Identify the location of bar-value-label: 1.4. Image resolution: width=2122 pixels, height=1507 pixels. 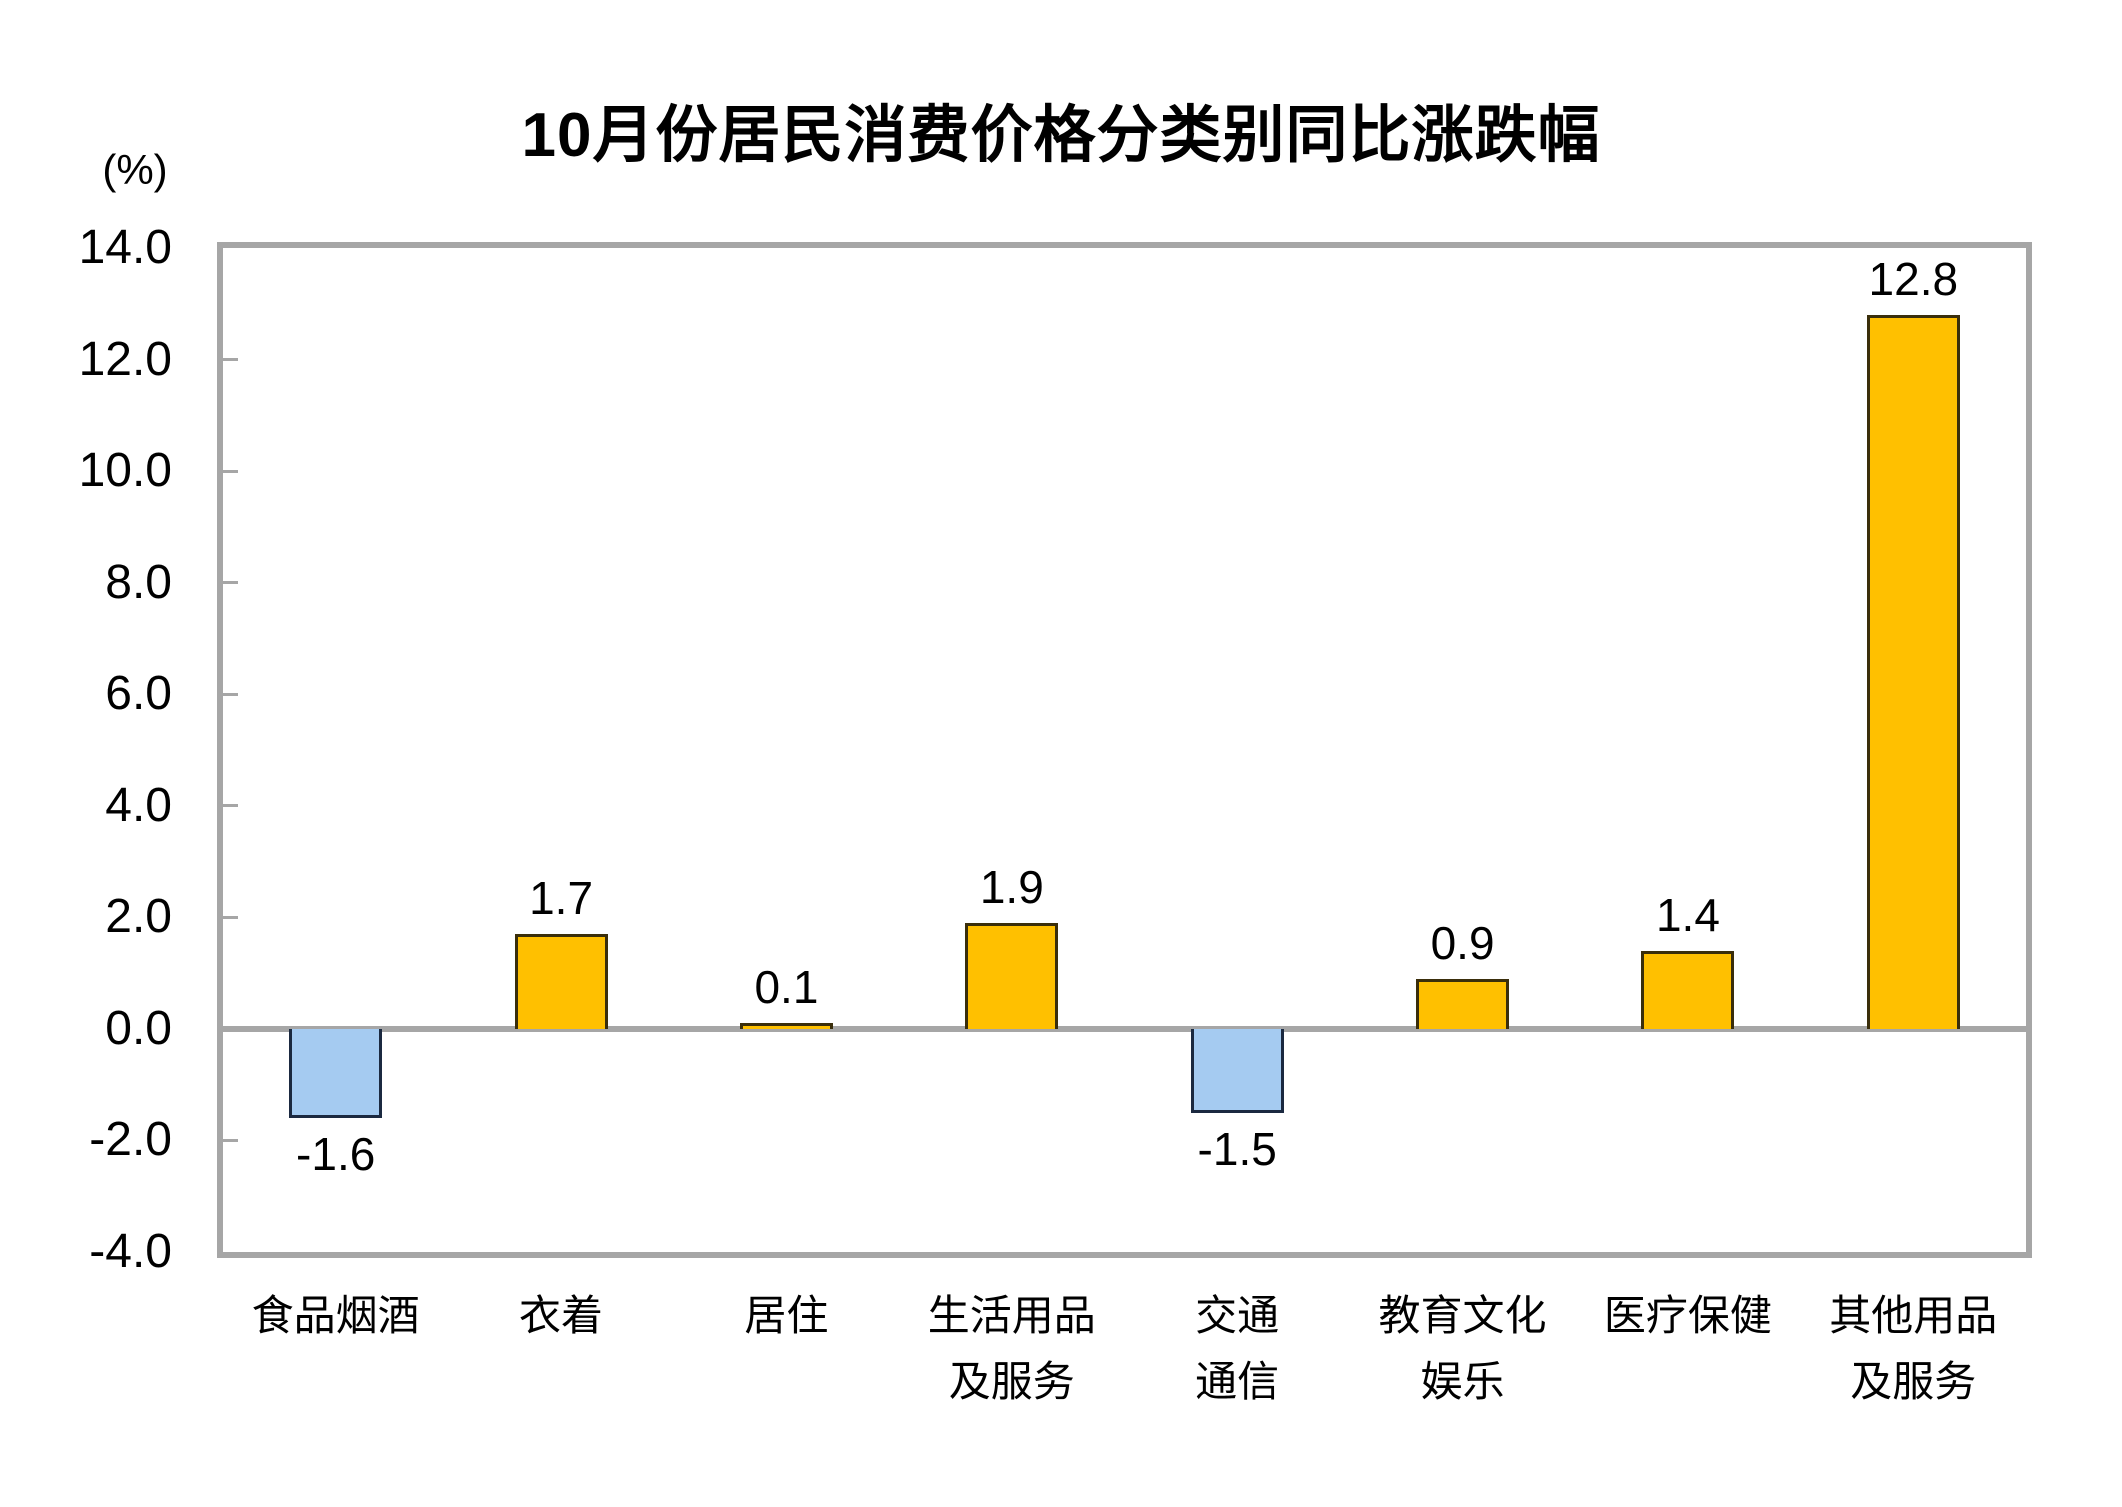
(1687, 914).